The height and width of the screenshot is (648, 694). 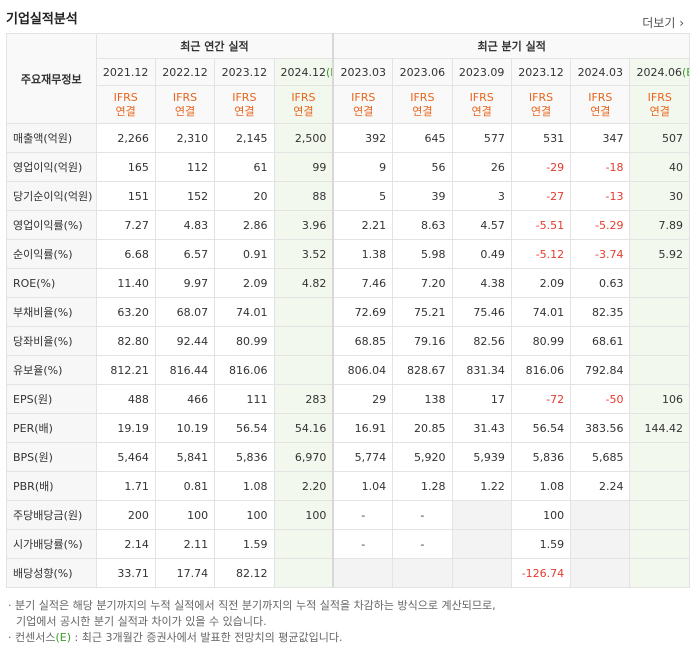 I want to click on value-cell: 0.91, so click(x=244, y=254).